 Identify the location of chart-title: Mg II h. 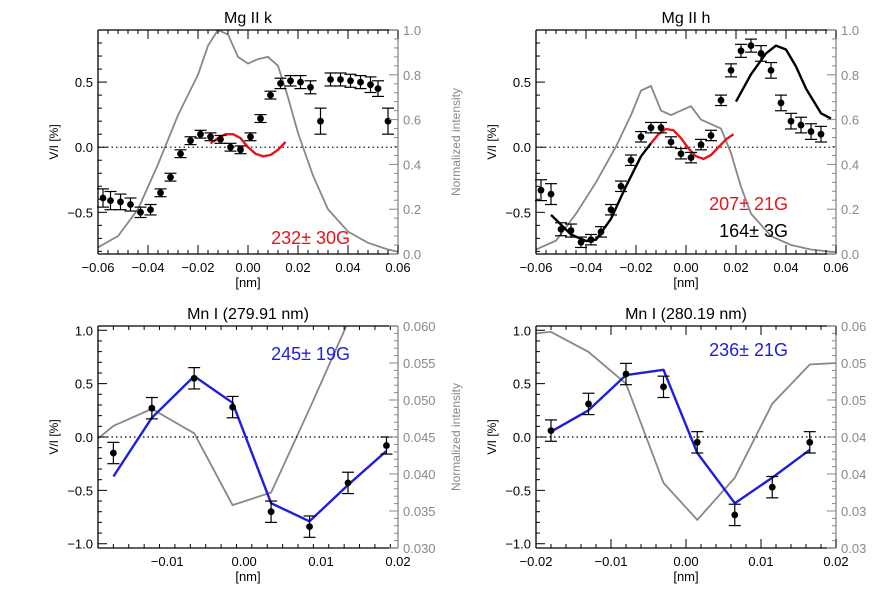
(686, 18).